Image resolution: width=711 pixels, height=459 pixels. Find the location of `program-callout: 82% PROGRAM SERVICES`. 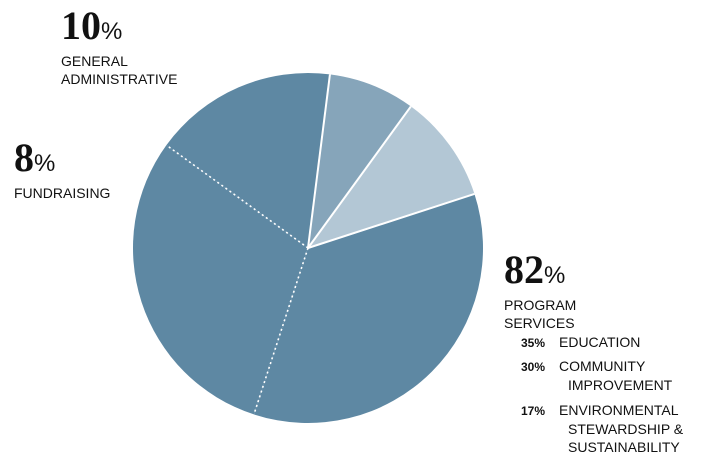

program-callout: 82% PROGRAM SERVICES is located at coordinates (540, 291).